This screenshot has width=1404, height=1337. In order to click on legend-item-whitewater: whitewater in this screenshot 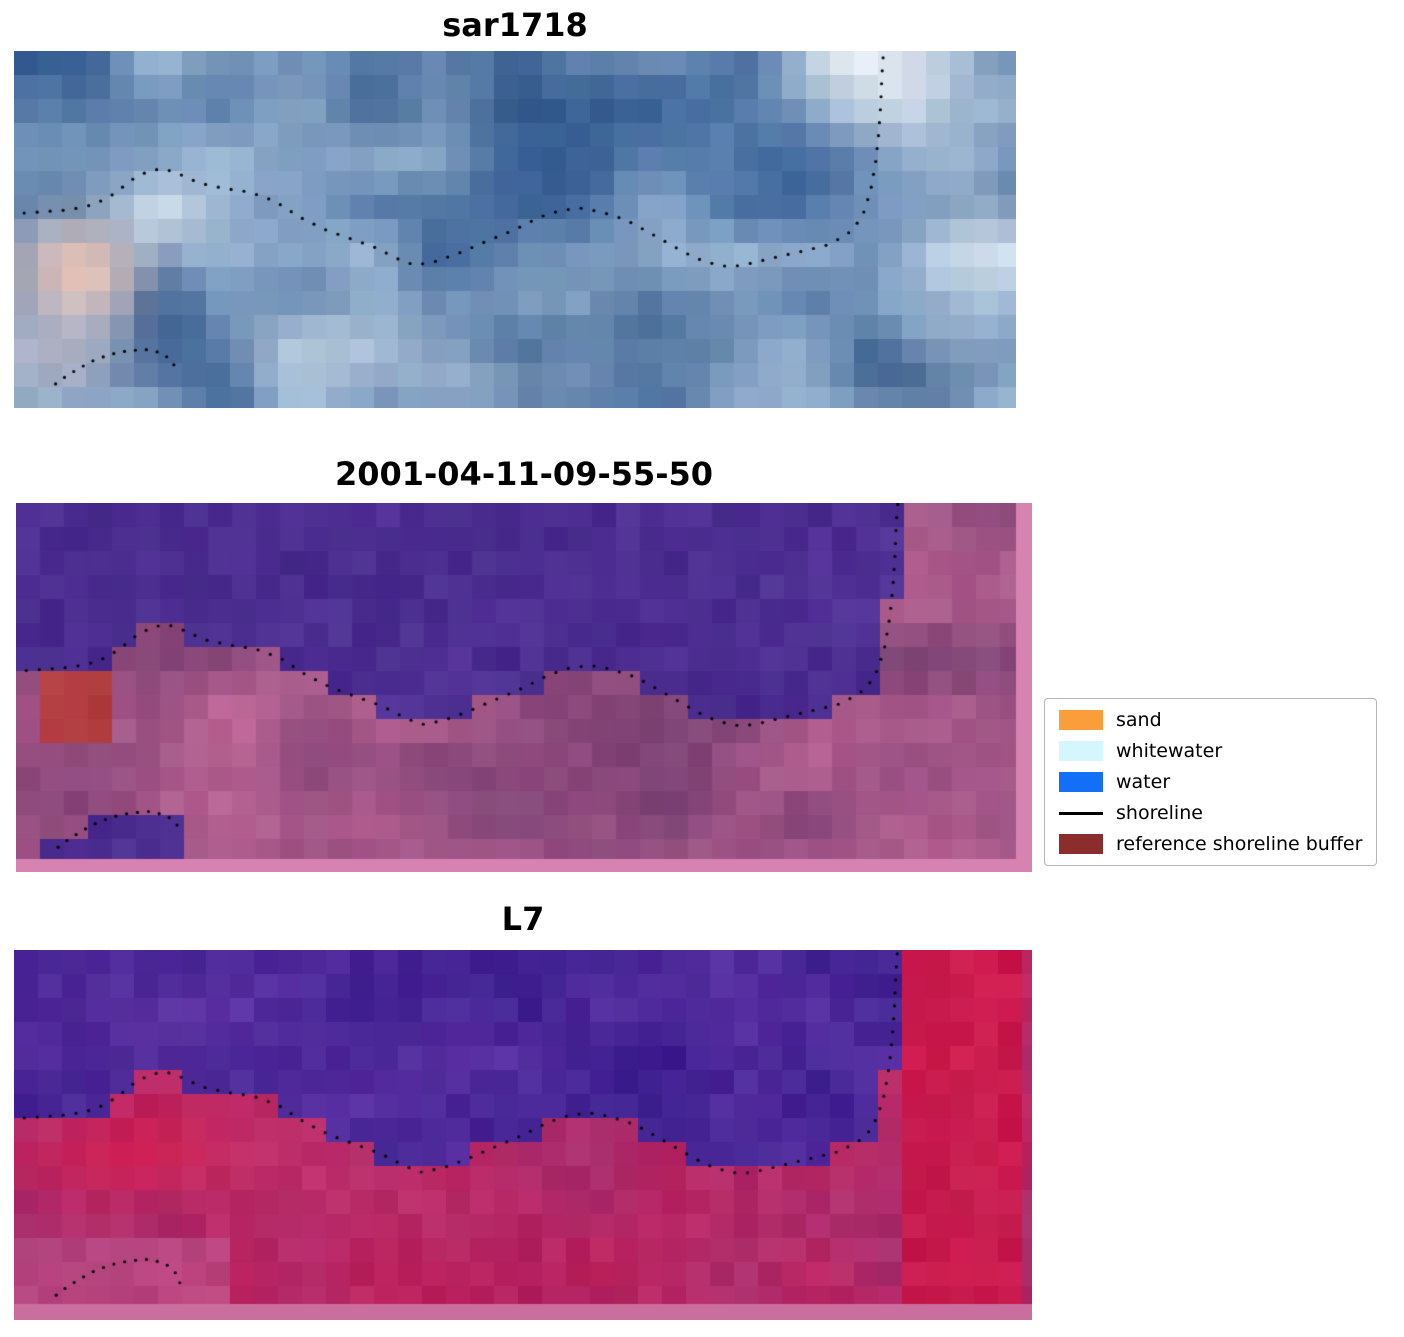, I will do `click(1210, 751)`.